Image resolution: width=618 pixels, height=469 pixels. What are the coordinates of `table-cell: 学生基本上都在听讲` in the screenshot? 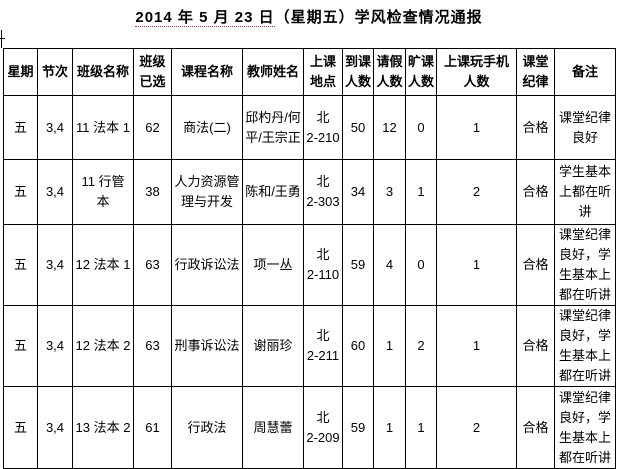 It's located at (585, 192).